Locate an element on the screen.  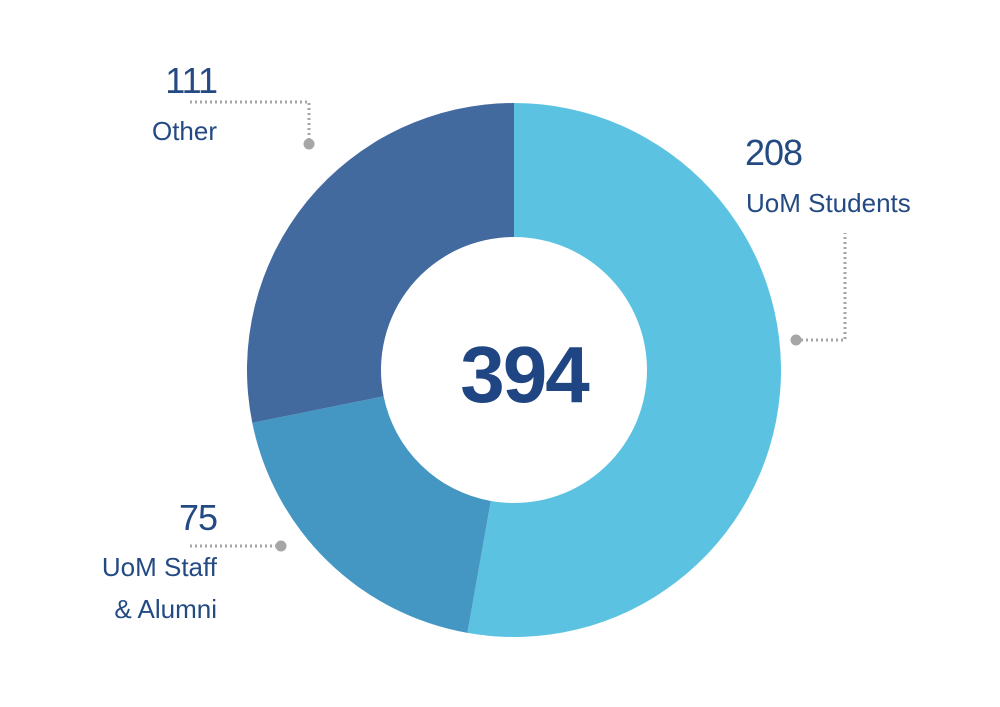
staff-value: 75 is located at coordinates (198, 517).